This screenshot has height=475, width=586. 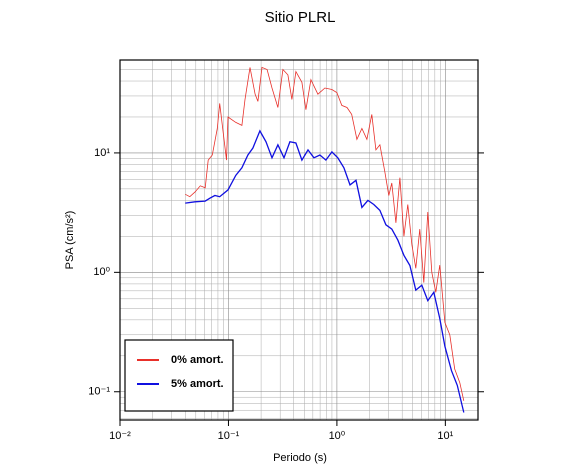 I want to click on legend-box, so click(x=179, y=375).